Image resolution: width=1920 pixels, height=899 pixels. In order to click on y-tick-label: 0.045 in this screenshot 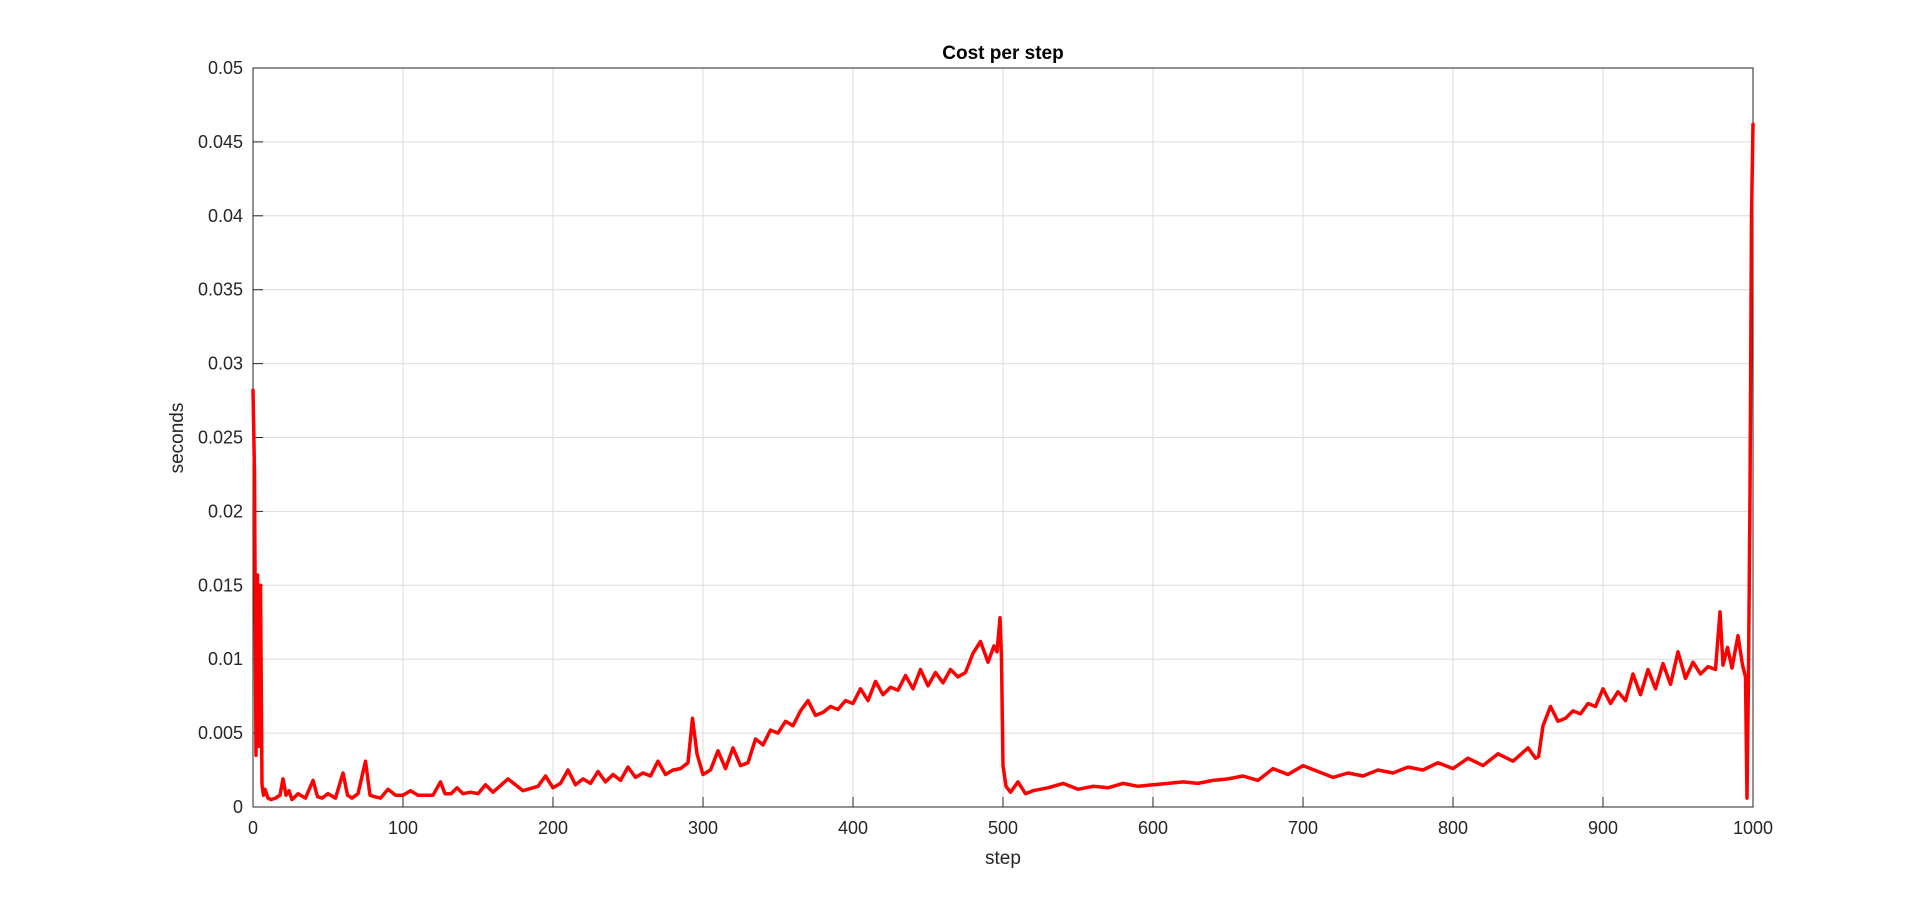, I will do `click(220, 142)`.